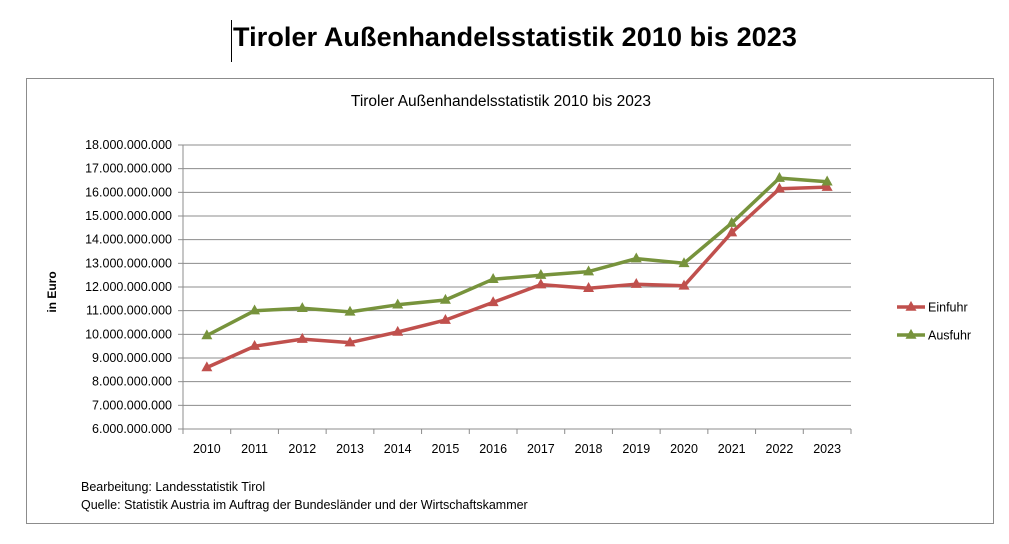  Describe the element at coordinates (949, 336) in the screenshot. I see `legend-label-ausfuhr: Ausfuhr` at that location.